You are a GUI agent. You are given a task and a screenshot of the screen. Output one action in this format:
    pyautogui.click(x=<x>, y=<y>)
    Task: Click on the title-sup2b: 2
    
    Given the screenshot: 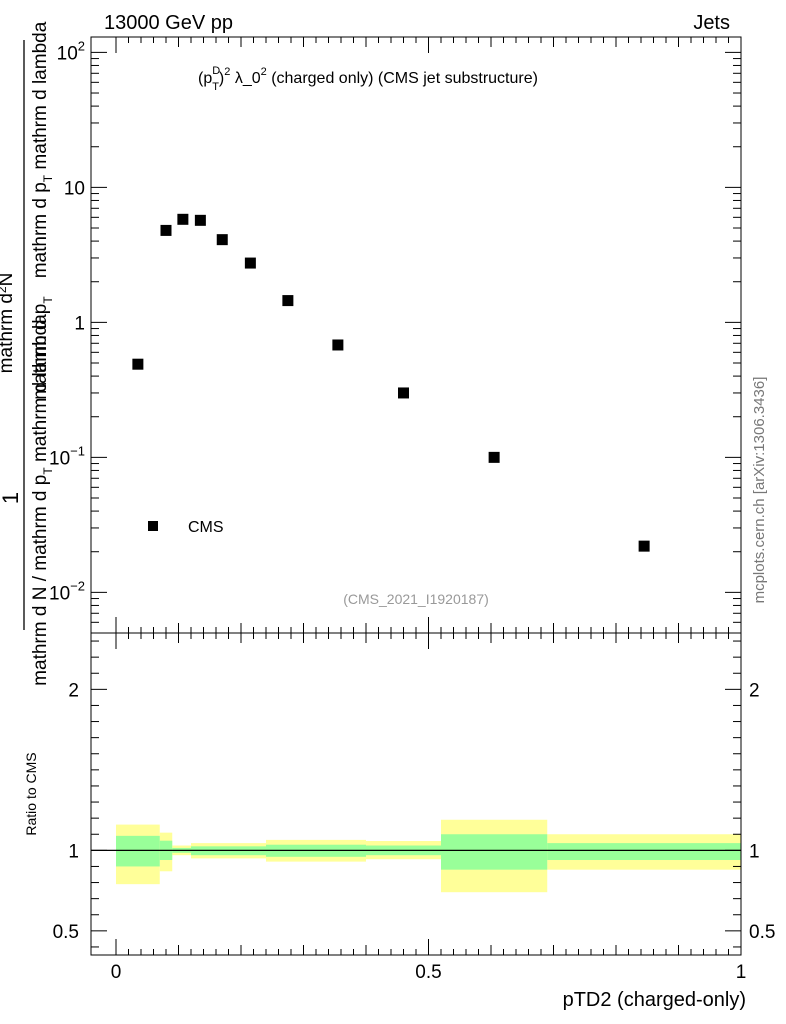 What is the action you would take?
    pyautogui.click(x=264, y=72)
    